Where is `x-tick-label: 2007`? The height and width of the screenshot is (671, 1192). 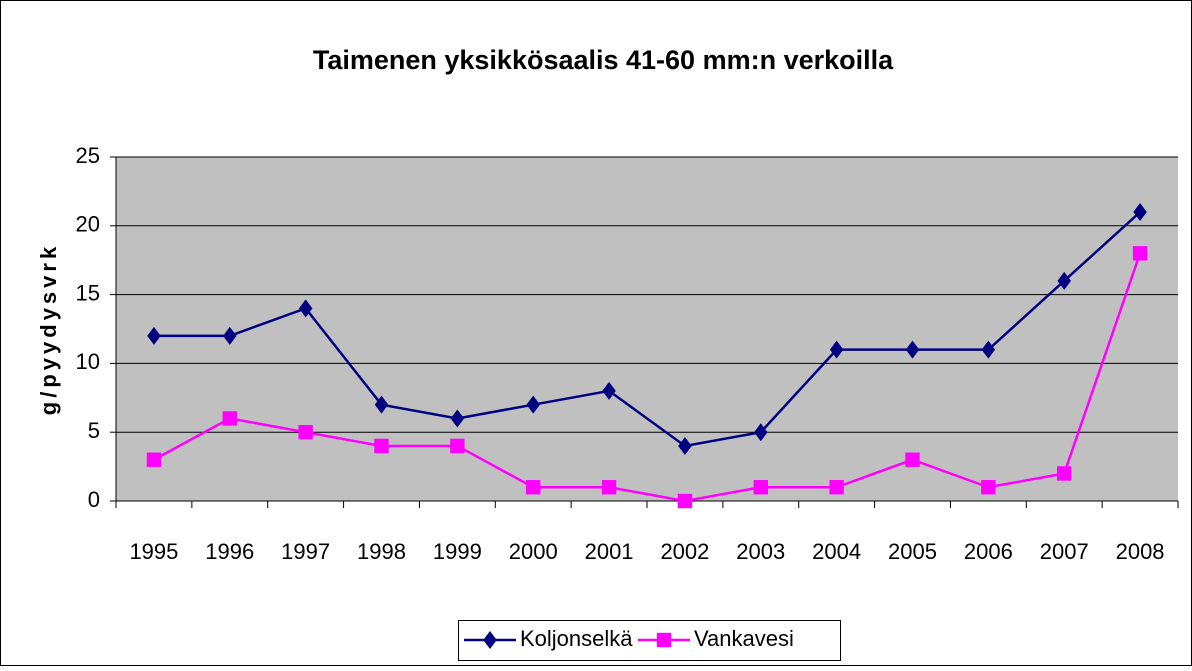
x-tick-label: 2007 is located at coordinates (1064, 551).